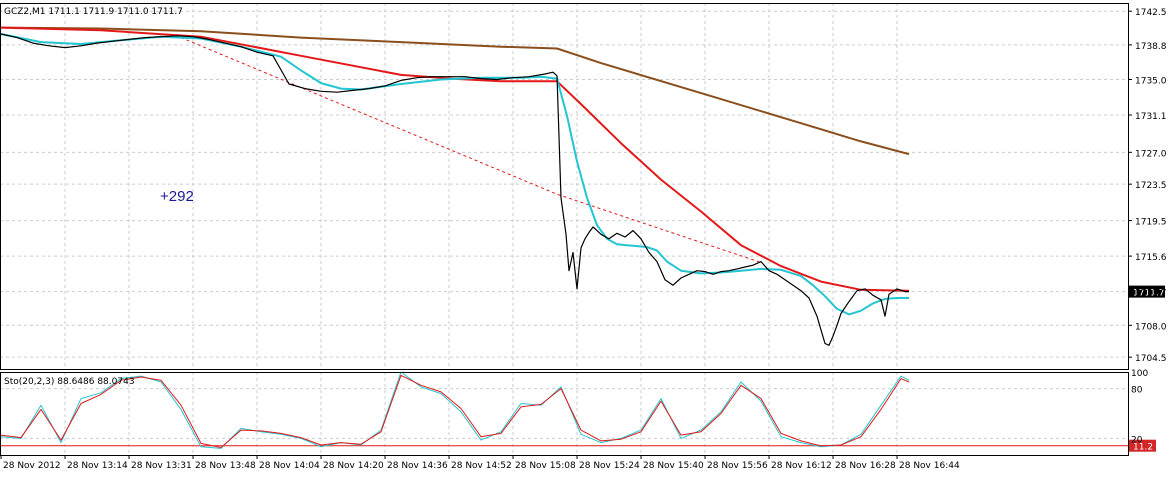  What do you see at coordinates (1151, 81) in the screenshot?
I see `y-tick-label: 1735.0` at bounding box center [1151, 81].